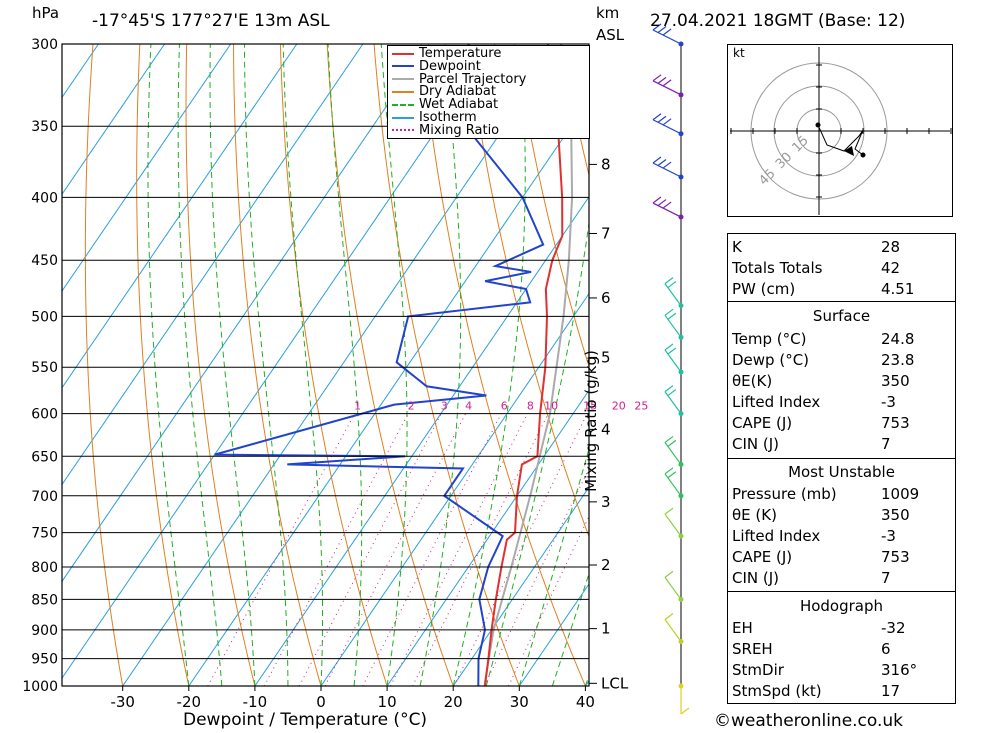 This screenshot has width=1000, height=733. What do you see at coordinates (610, 35) in the screenshot?
I see `asl-label: ASL` at bounding box center [610, 35].